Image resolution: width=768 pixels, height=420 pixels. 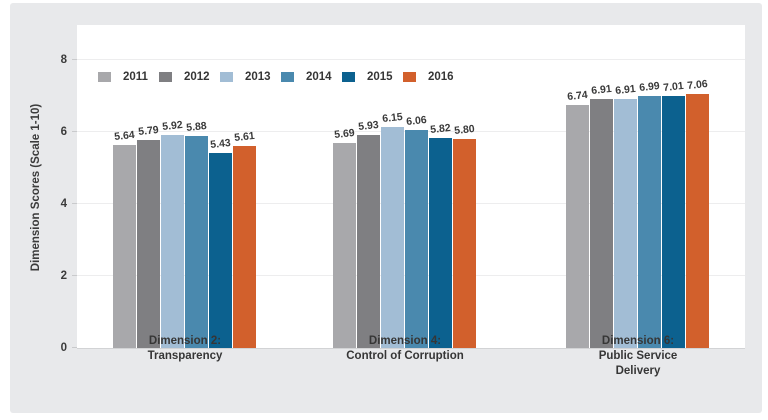 What do you see at coordinates (405, 356) in the screenshot?
I see `x-category-label-line: Control of Corruption` at bounding box center [405, 356].